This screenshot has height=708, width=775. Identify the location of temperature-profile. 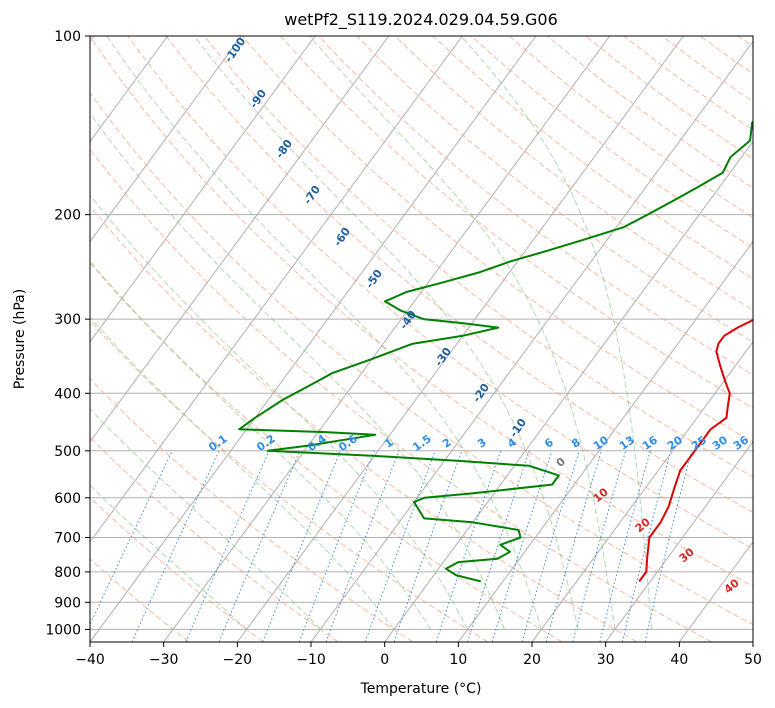
(695, 450).